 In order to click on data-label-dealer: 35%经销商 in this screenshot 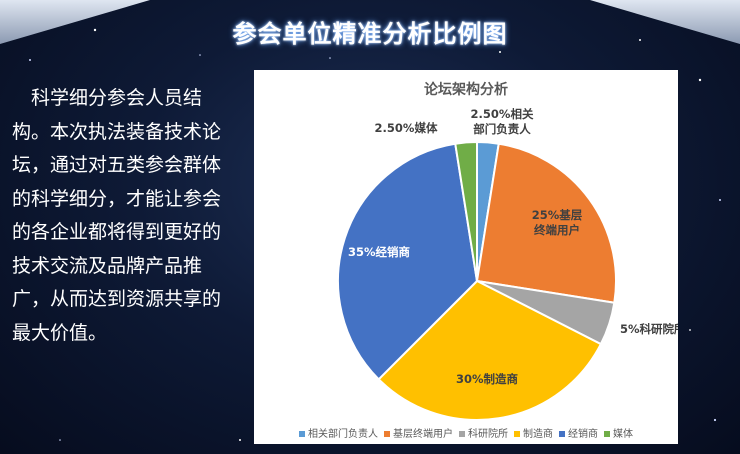, I will do `click(379, 252)`.